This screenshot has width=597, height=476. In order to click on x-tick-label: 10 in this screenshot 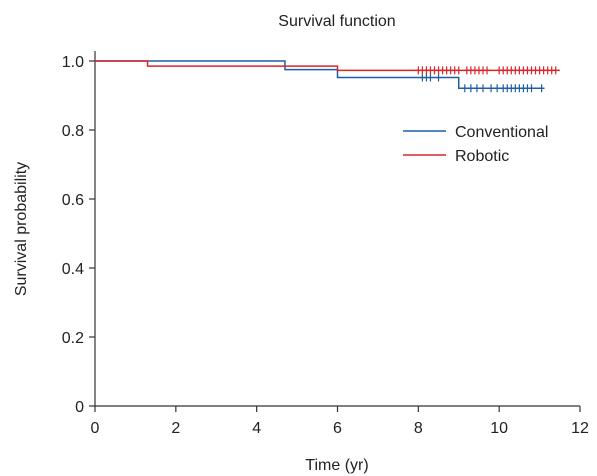, I will do `click(499, 428)`.